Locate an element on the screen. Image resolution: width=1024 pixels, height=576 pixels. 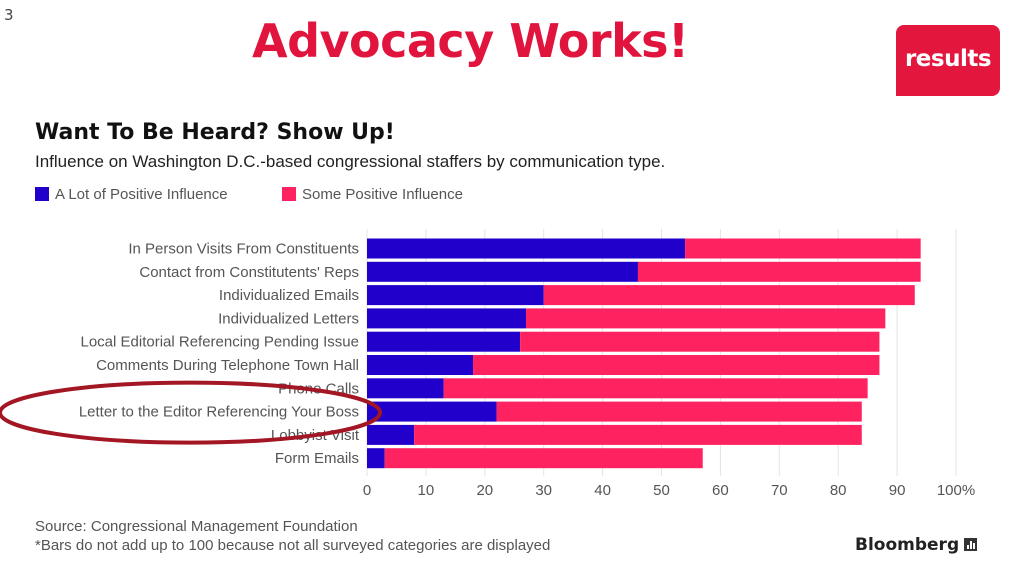
results-logo: results is located at coordinates (948, 60).